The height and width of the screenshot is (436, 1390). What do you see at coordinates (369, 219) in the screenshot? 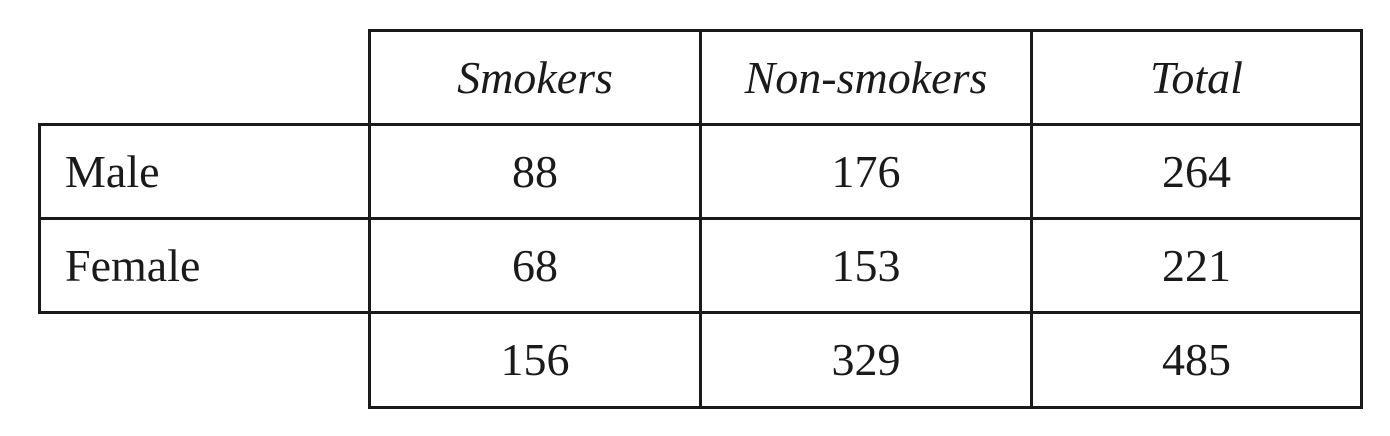
I see `grid-line-col1` at bounding box center [369, 219].